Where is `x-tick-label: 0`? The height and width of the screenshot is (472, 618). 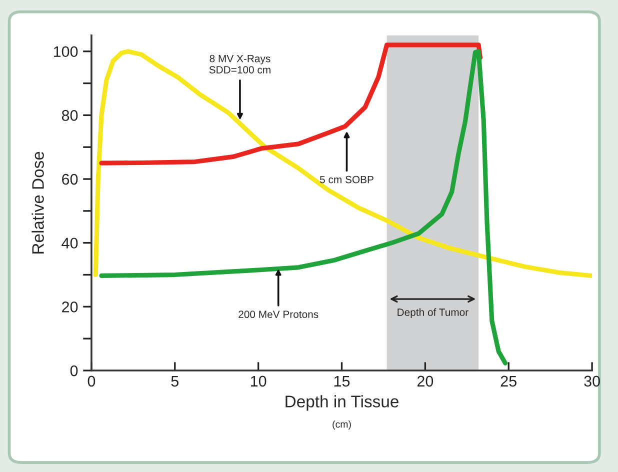
x-tick-label: 0 is located at coordinates (92, 381).